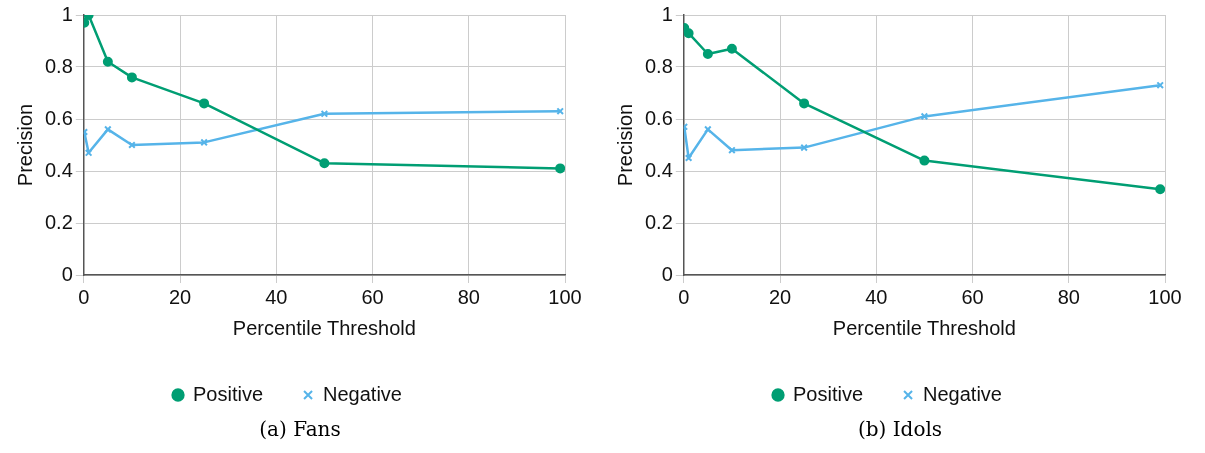 This screenshot has width=1205, height=453. Describe the element at coordinates (300, 429) in the screenshot. I see `text: (a) Fans` at that location.